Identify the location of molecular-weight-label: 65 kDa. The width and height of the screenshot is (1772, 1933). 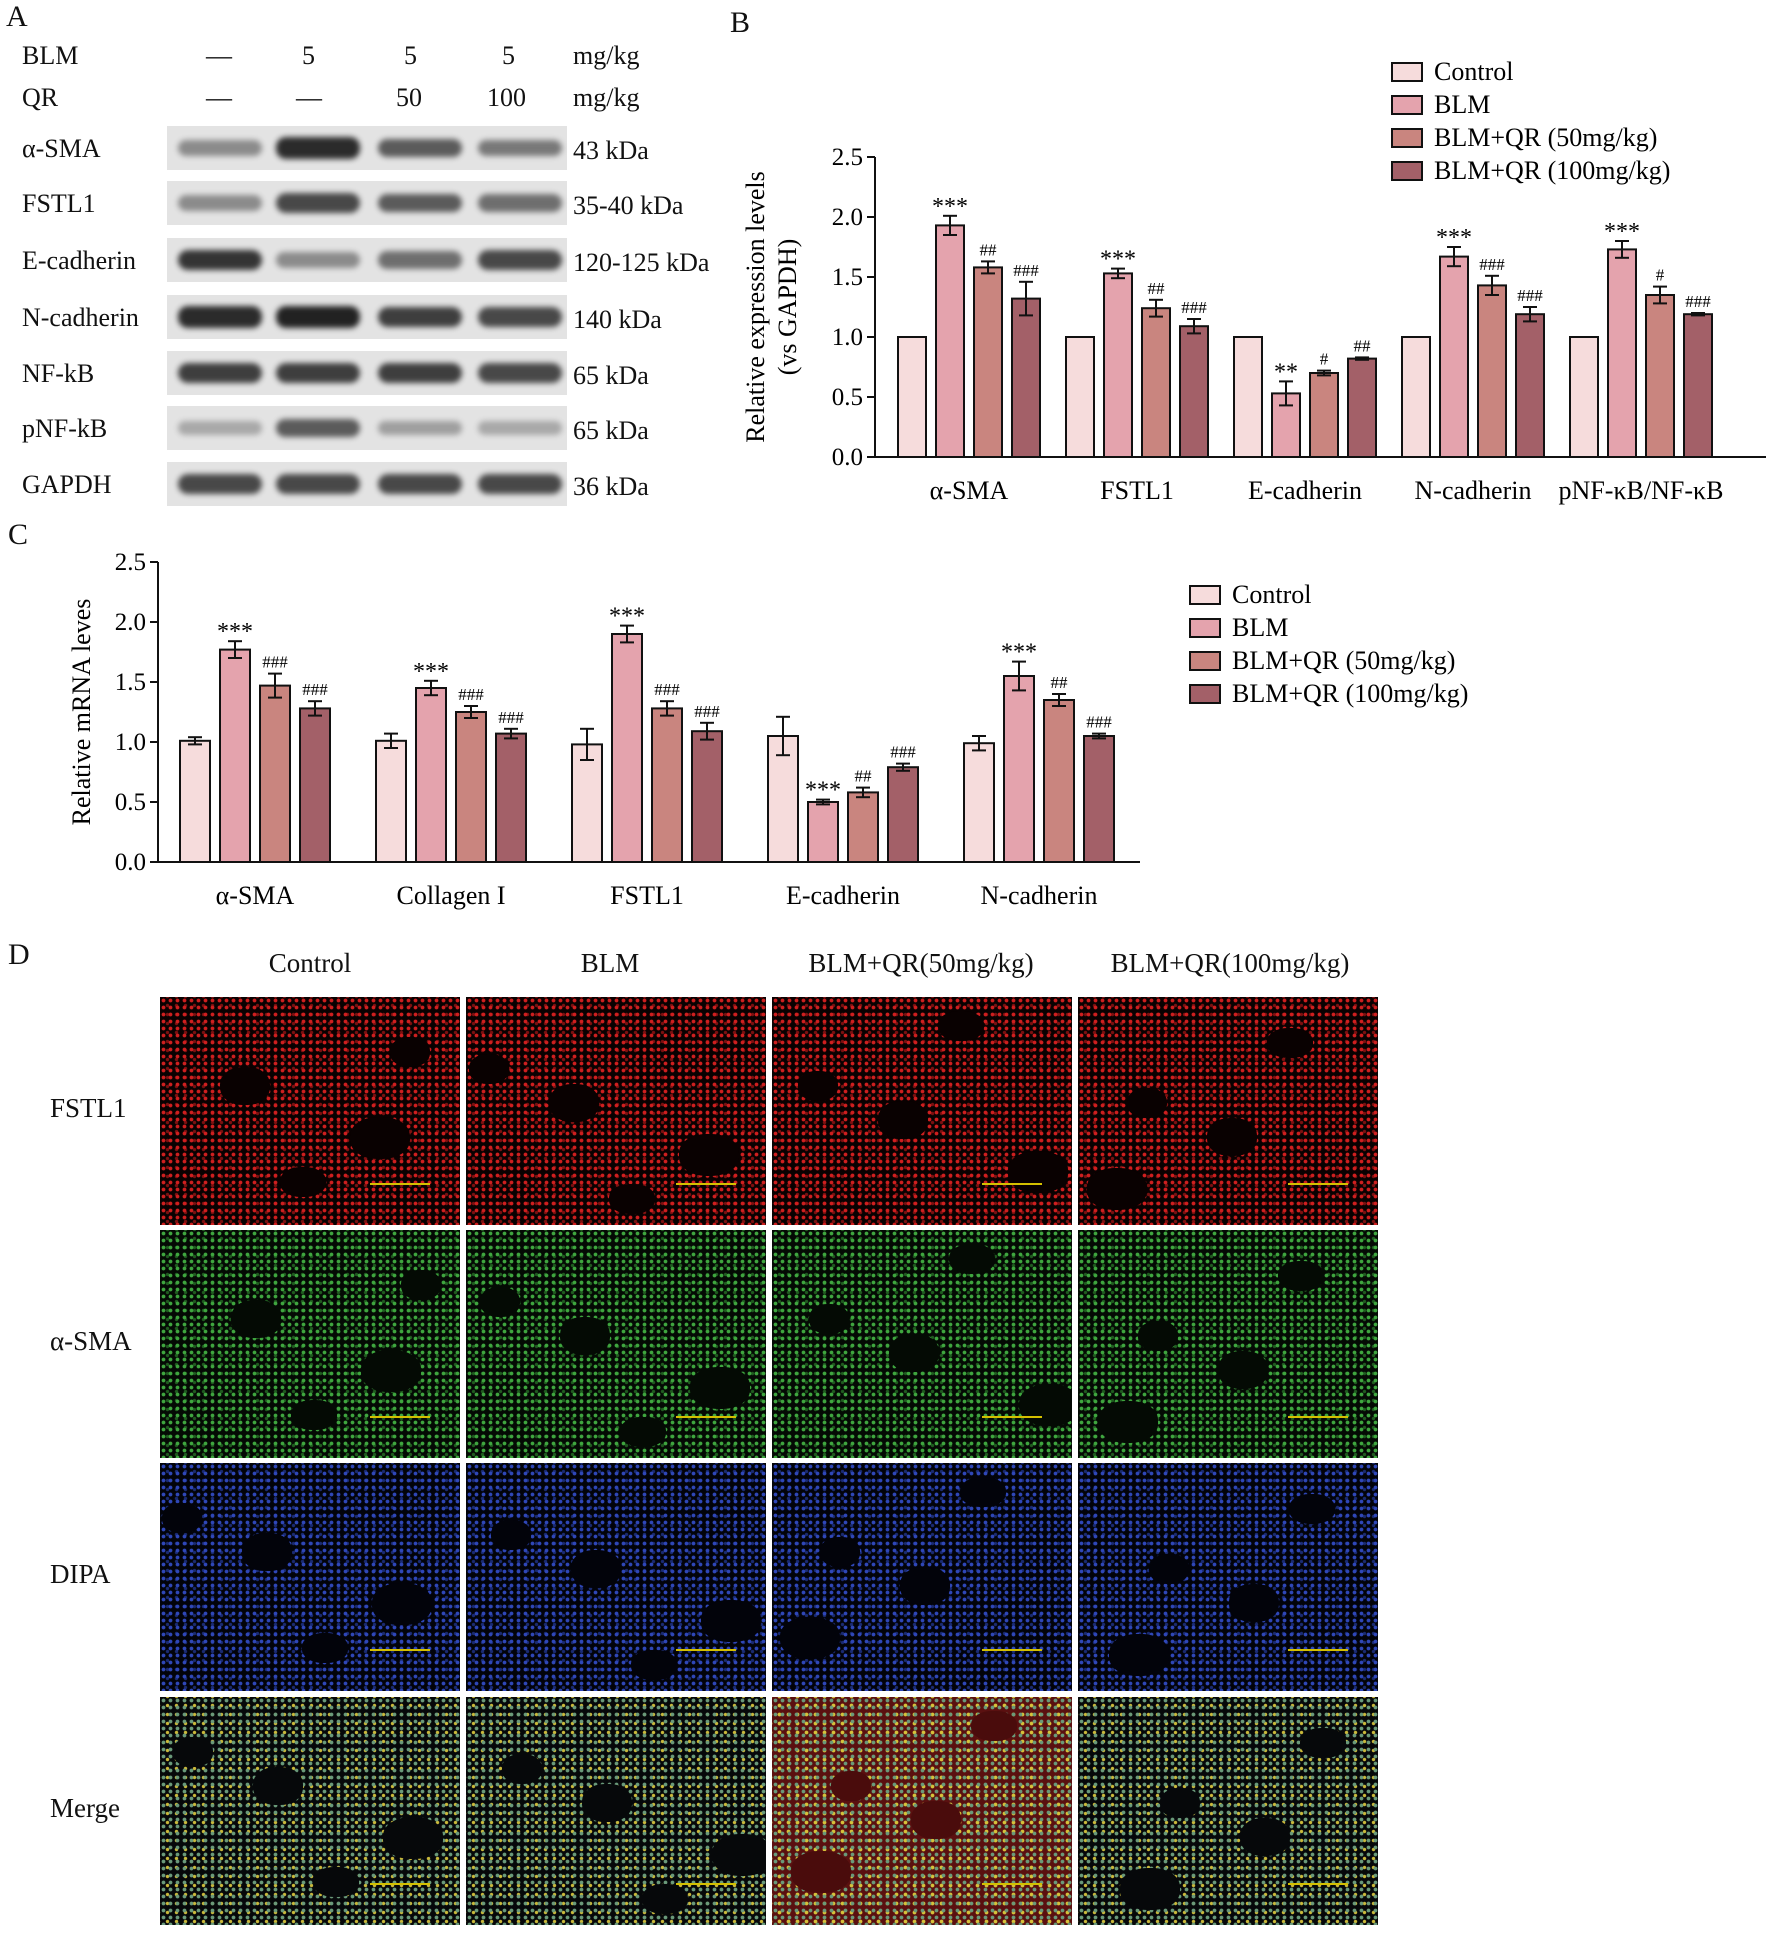
(611, 375).